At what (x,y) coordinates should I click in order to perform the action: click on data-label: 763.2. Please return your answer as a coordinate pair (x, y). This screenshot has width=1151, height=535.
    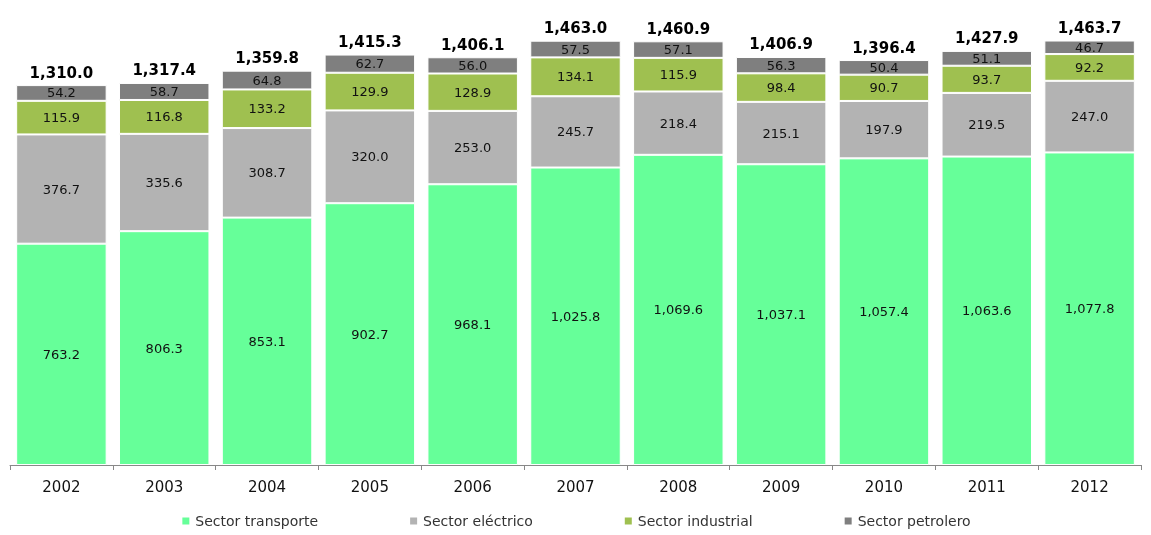
    Looking at the image, I should click on (61, 354).